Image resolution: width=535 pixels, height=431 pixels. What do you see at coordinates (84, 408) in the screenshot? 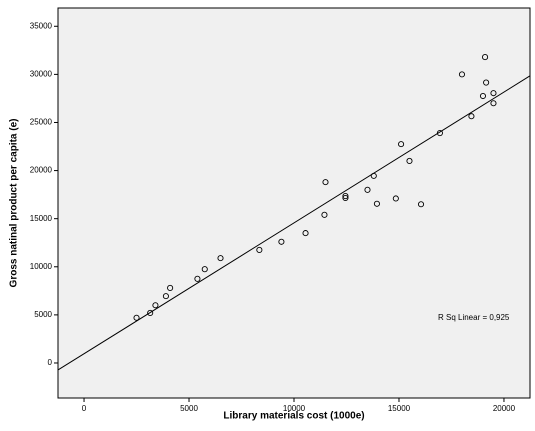
I see `x-tick-label: 0` at bounding box center [84, 408].